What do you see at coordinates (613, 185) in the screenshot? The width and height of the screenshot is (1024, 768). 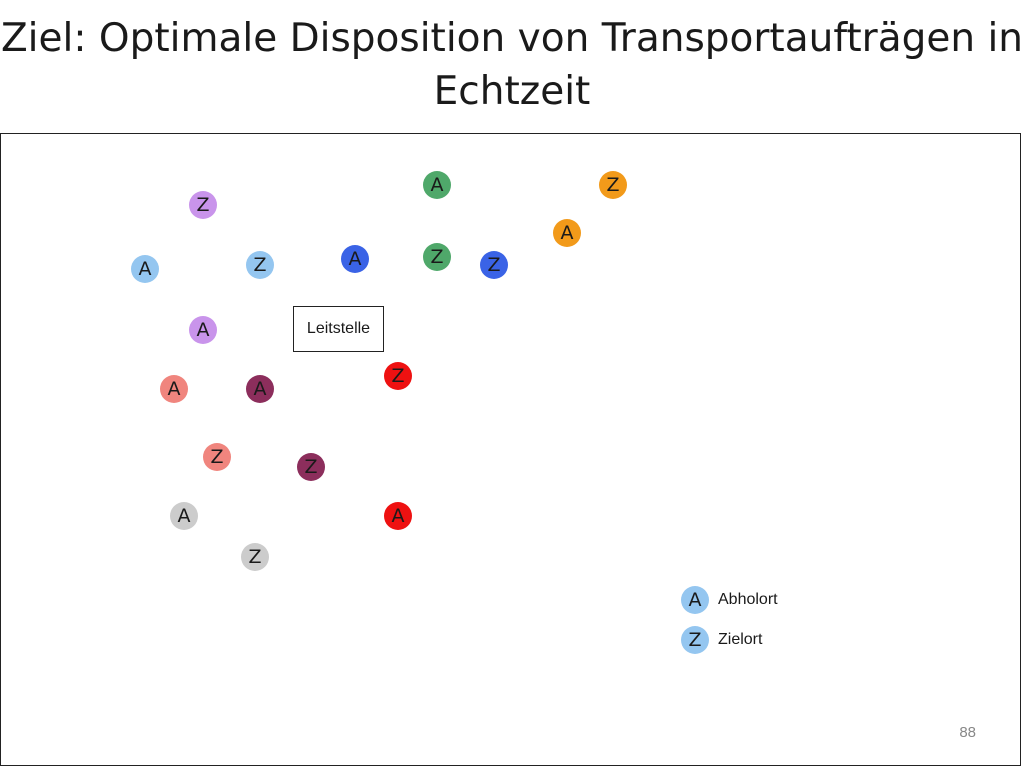 I see `order-4-destination-marker: Z` at bounding box center [613, 185].